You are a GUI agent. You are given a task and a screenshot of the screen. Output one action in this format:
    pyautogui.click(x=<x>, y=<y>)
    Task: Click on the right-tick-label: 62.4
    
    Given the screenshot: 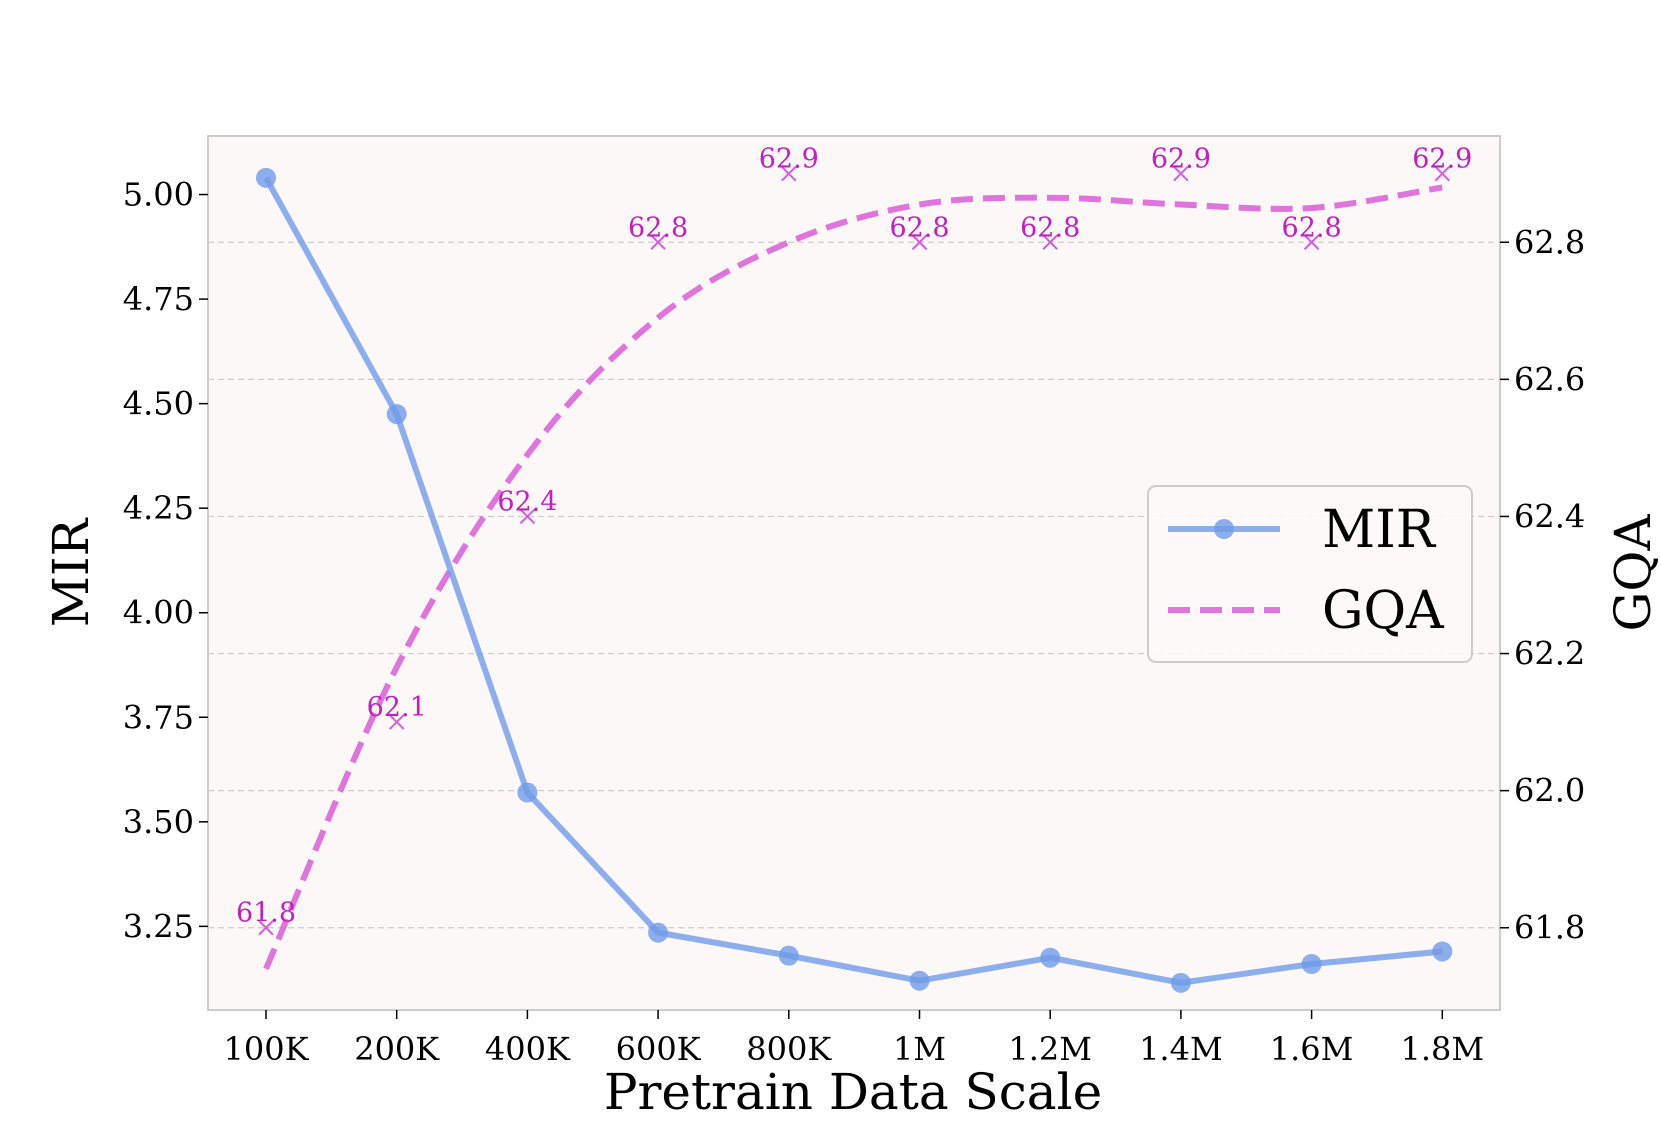 What is the action you would take?
    pyautogui.click(x=1549, y=516)
    